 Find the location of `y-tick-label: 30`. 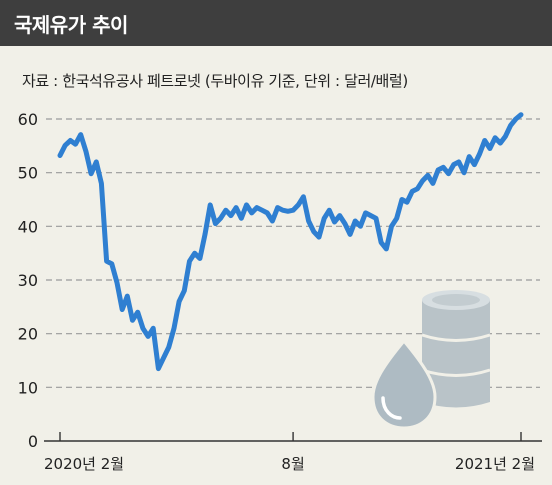

y-tick-label: 30 is located at coordinates (28, 280).